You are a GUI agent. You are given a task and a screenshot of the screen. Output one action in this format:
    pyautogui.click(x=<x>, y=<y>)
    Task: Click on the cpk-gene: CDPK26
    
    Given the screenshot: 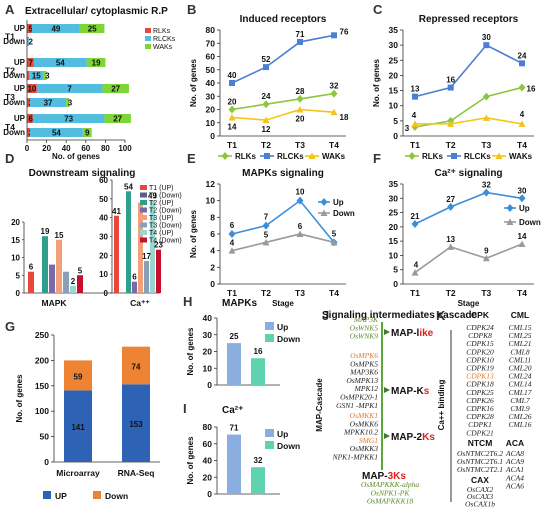 What is the action you would take?
    pyautogui.click(x=480, y=400)
    